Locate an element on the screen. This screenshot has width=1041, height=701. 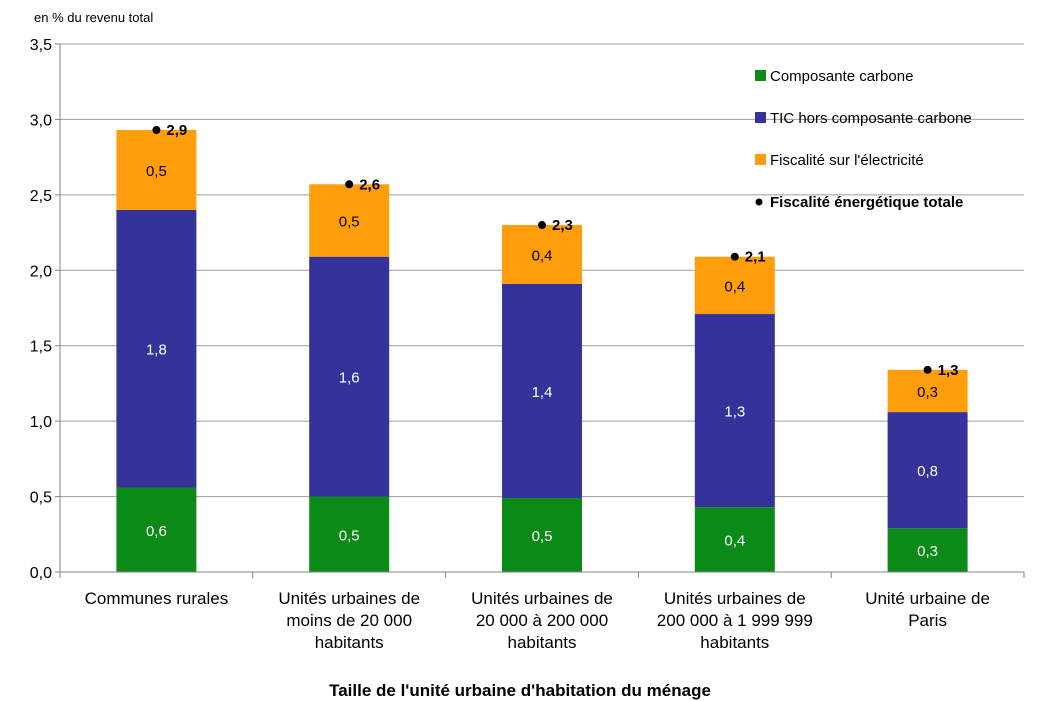
segment-value-label: 1,6 is located at coordinates (349, 378).